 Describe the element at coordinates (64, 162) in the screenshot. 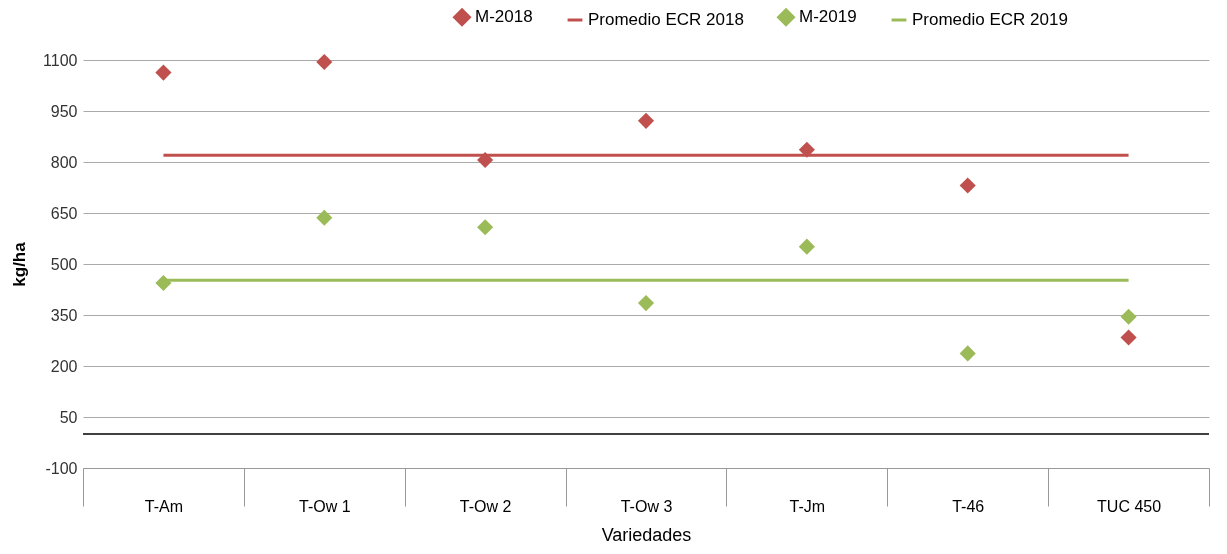

I see `y-tick-label: 800` at that location.